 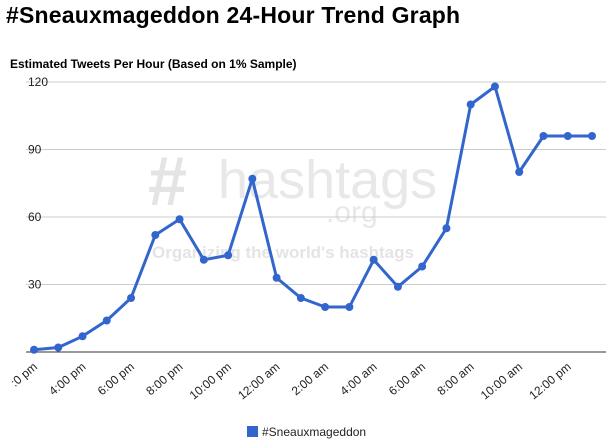 I want to click on y-tick-label: 120, so click(x=38, y=82).